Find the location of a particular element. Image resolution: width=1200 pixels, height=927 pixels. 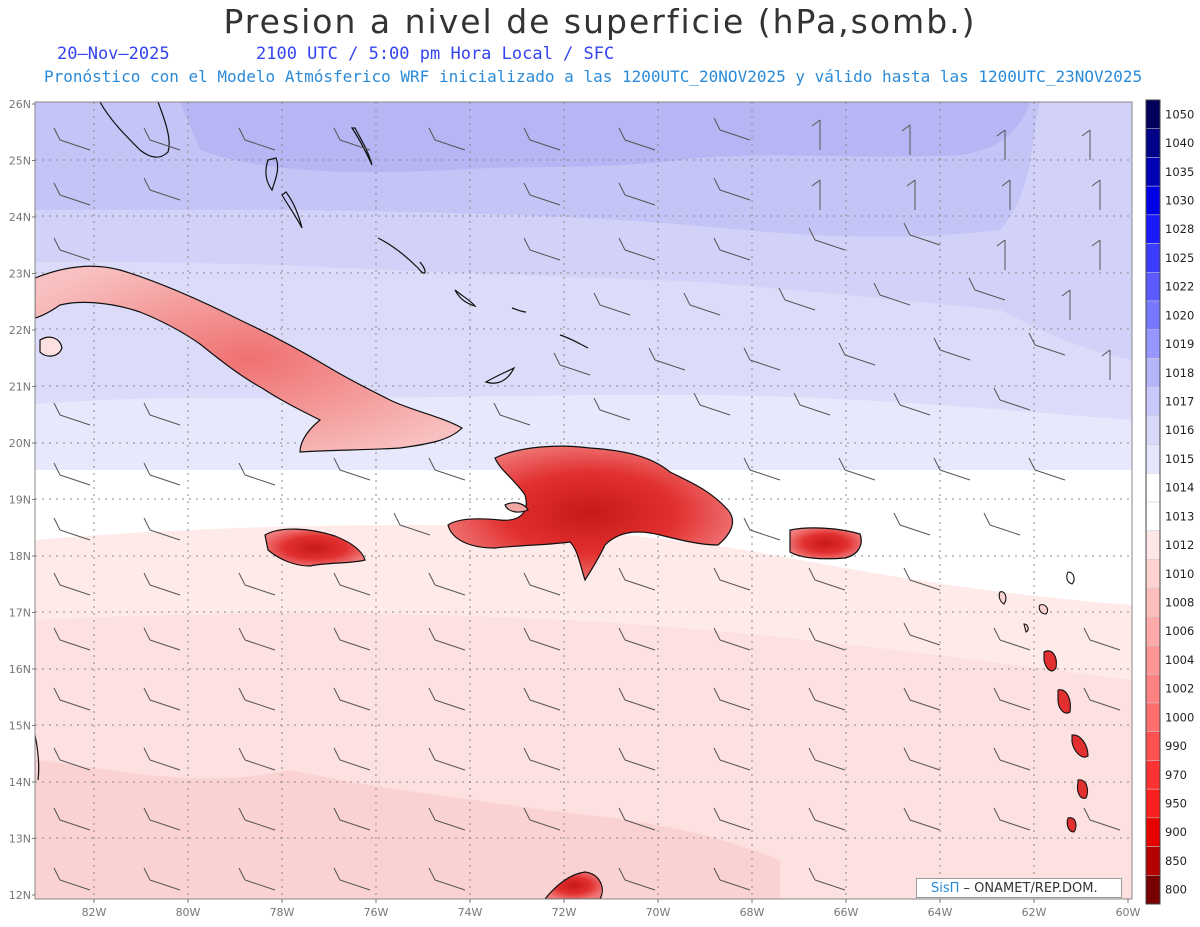

colorbar-label: 1008 is located at coordinates (1179, 603).